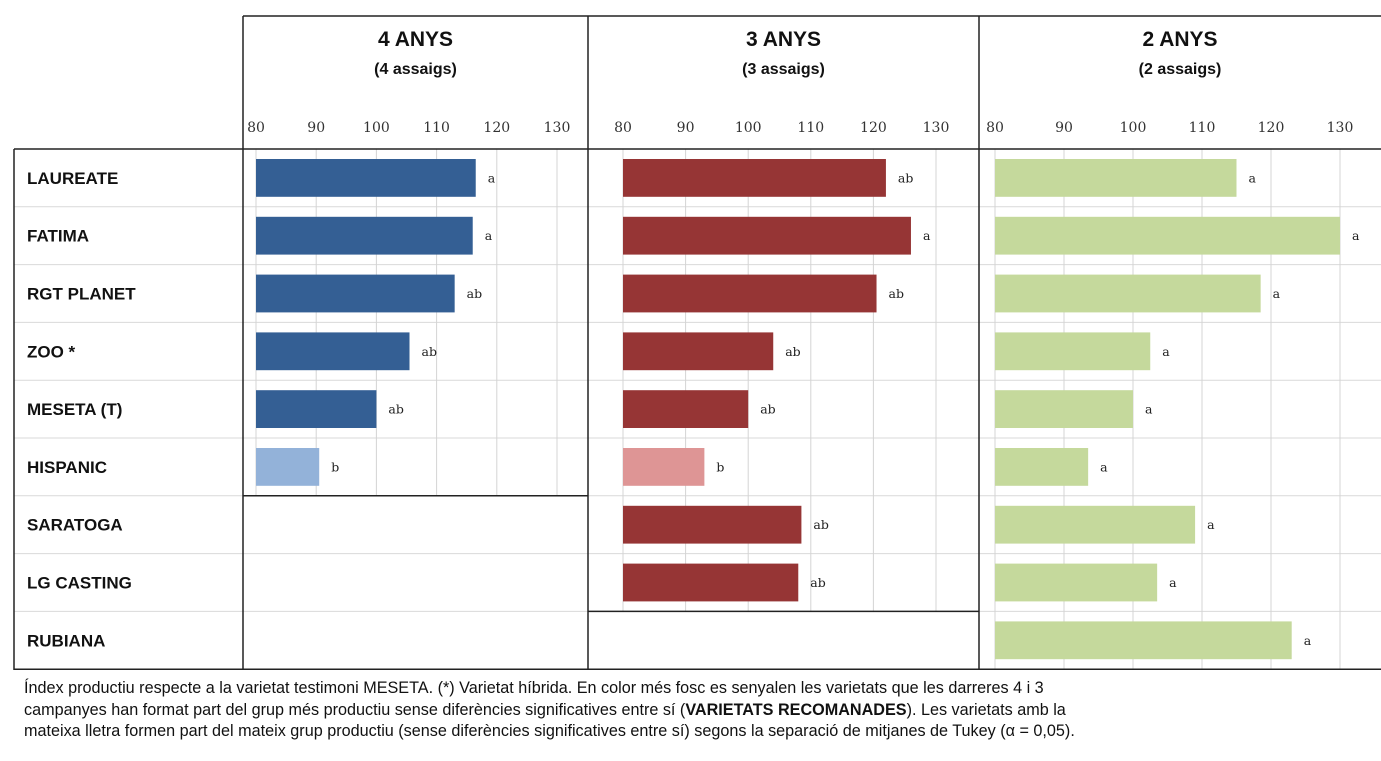  What do you see at coordinates (51, 351) in the screenshot?
I see `category-label-zoo: ZOO *` at bounding box center [51, 351].